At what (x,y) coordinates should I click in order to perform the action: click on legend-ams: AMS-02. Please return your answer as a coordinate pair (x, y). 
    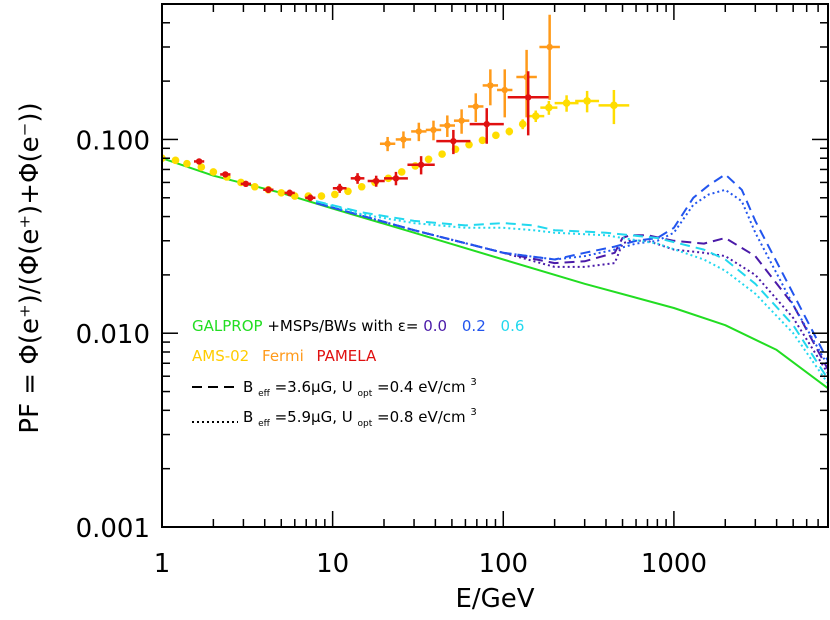
    Looking at the image, I should click on (220, 356).